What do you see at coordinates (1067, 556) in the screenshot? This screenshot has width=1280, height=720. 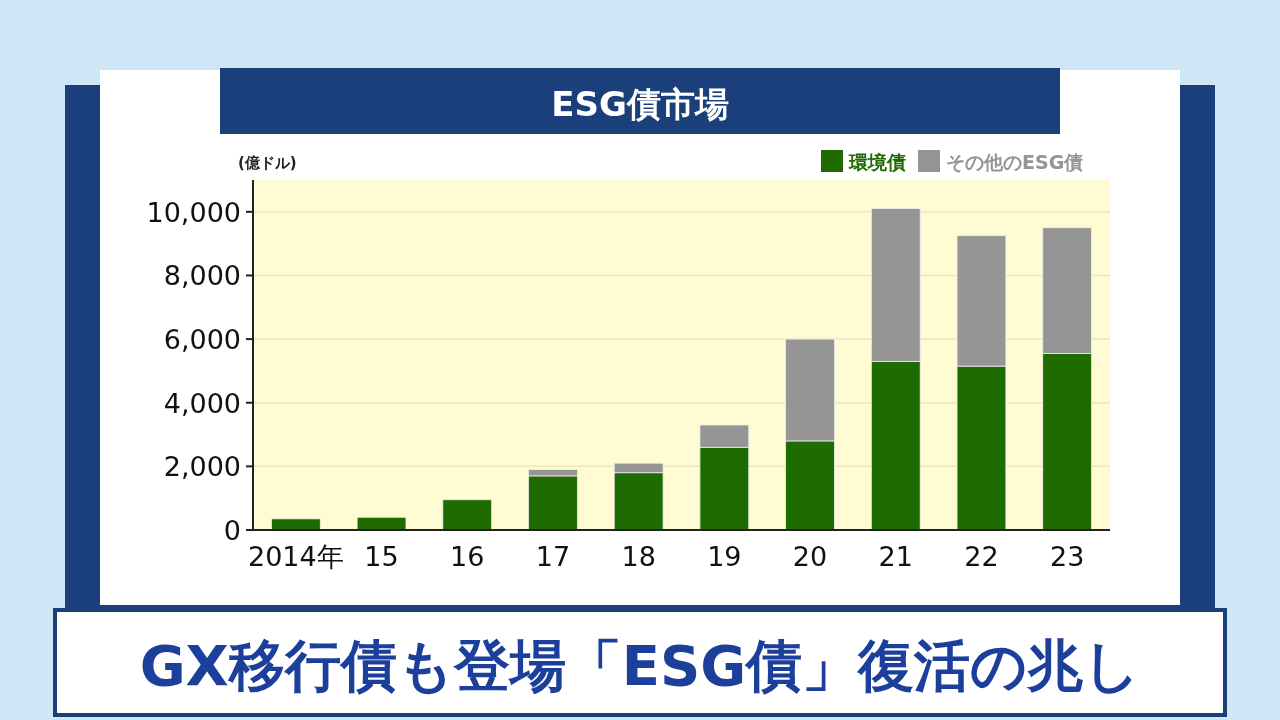 I see `x-tick-label: 23` at bounding box center [1067, 556].